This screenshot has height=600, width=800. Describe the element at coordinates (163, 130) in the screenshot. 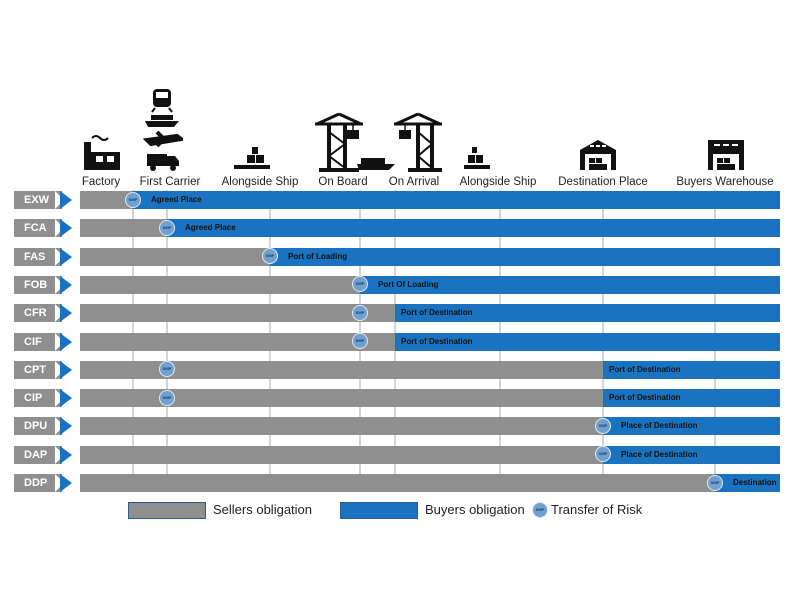

I see `transport-modes-icon` at that location.